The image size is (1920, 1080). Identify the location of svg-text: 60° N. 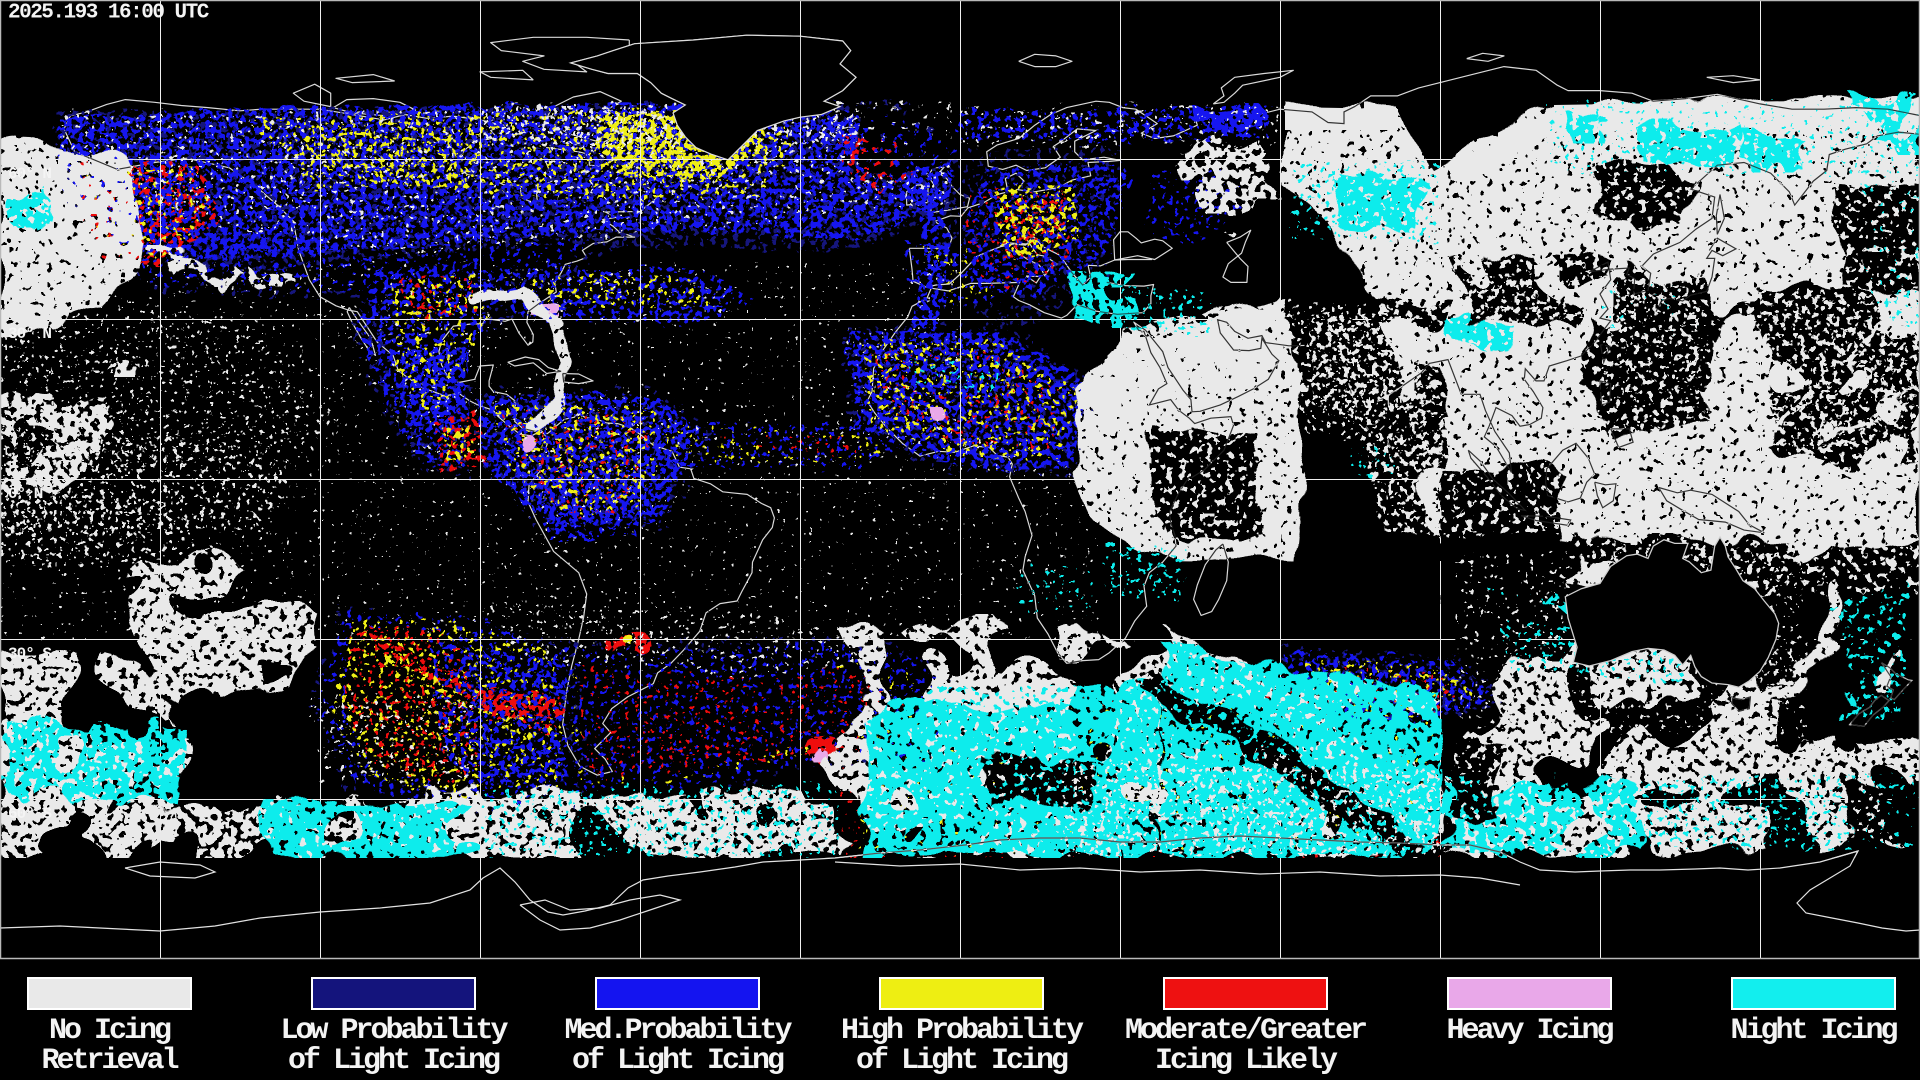
(29, 174).